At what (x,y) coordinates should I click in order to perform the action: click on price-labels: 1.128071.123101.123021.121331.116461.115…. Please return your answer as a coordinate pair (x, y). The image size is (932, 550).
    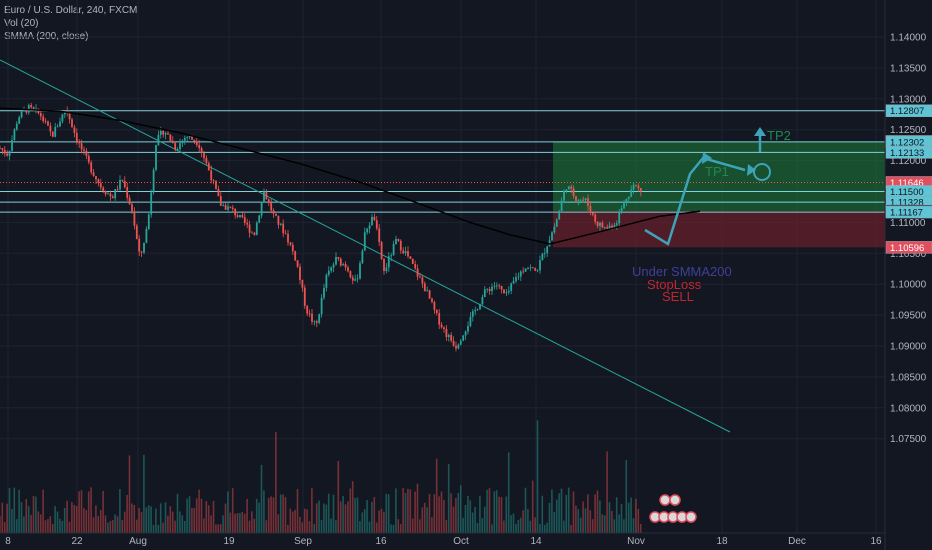
    Looking at the image, I should click on (908, 179).